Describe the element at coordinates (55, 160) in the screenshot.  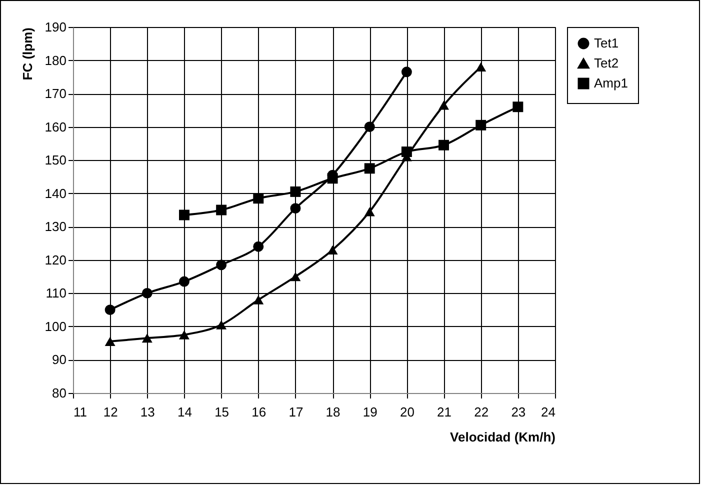
I see `y-tick-label: 150` at that location.